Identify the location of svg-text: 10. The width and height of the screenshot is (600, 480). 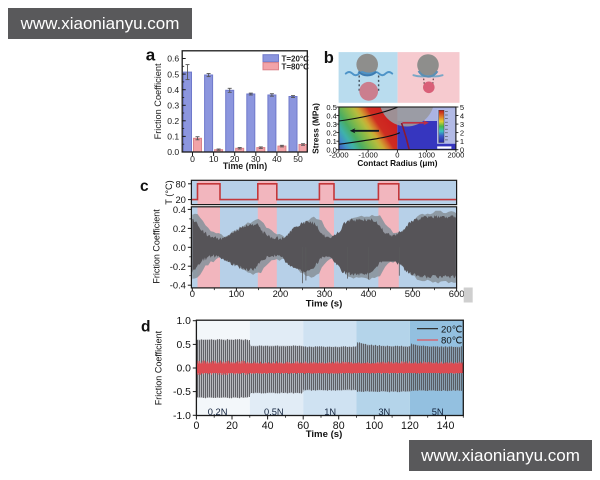
(214, 159).